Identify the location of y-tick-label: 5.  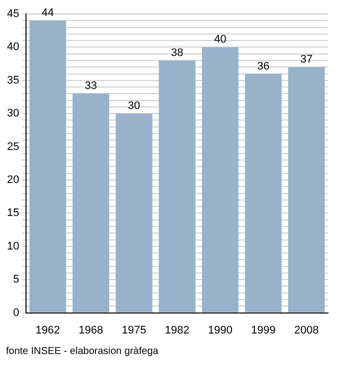
(16, 280).